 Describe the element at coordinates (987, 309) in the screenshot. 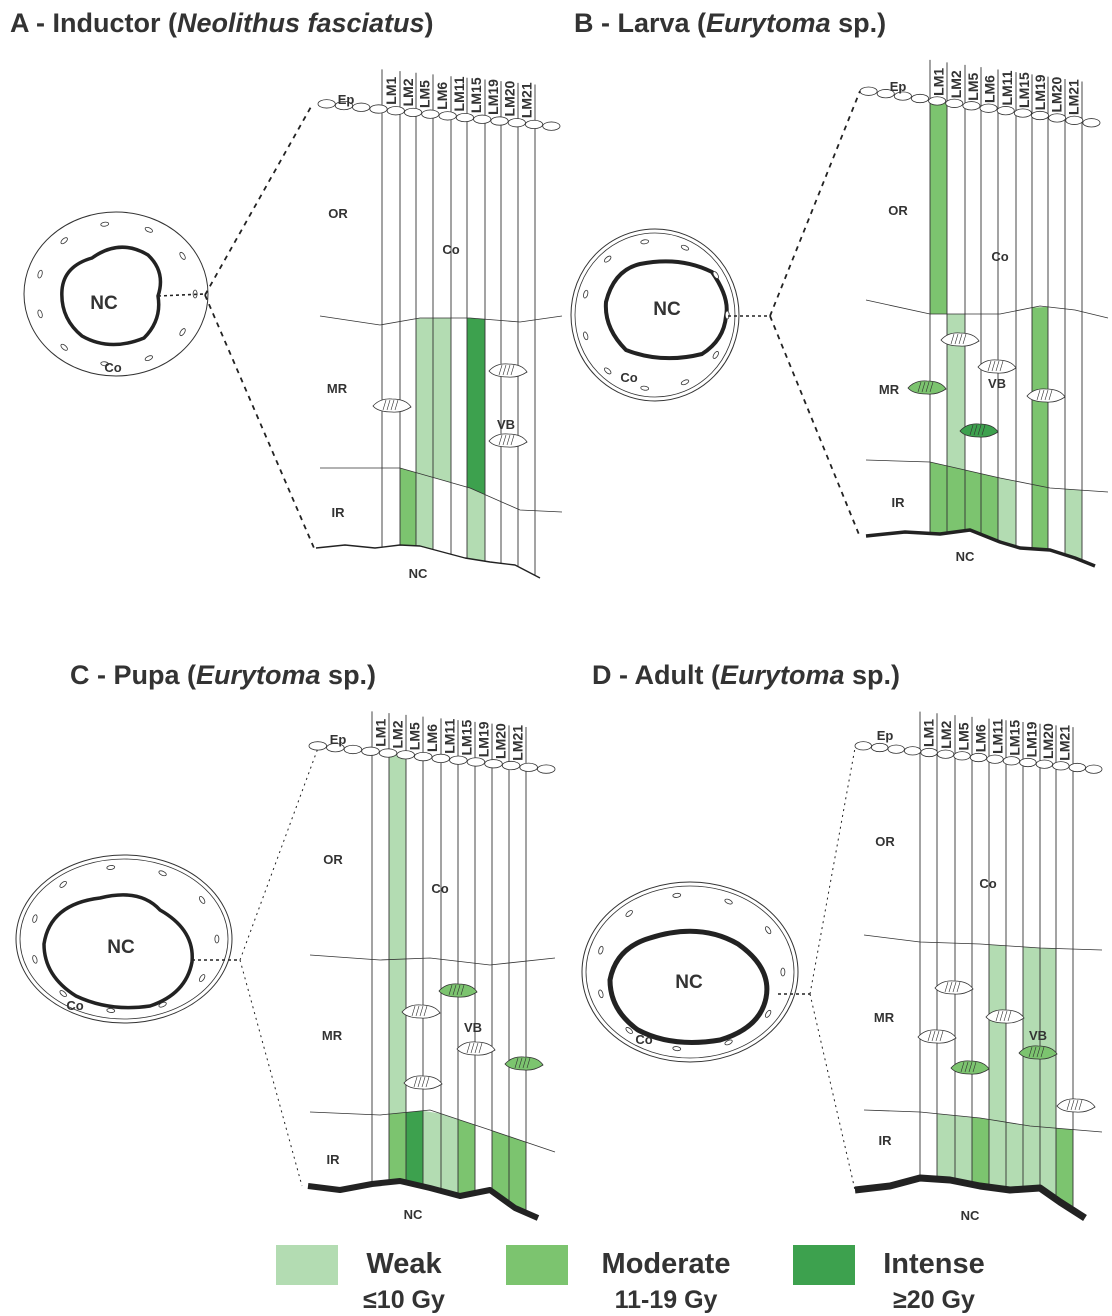

I see `or-boundary-b` at that location.